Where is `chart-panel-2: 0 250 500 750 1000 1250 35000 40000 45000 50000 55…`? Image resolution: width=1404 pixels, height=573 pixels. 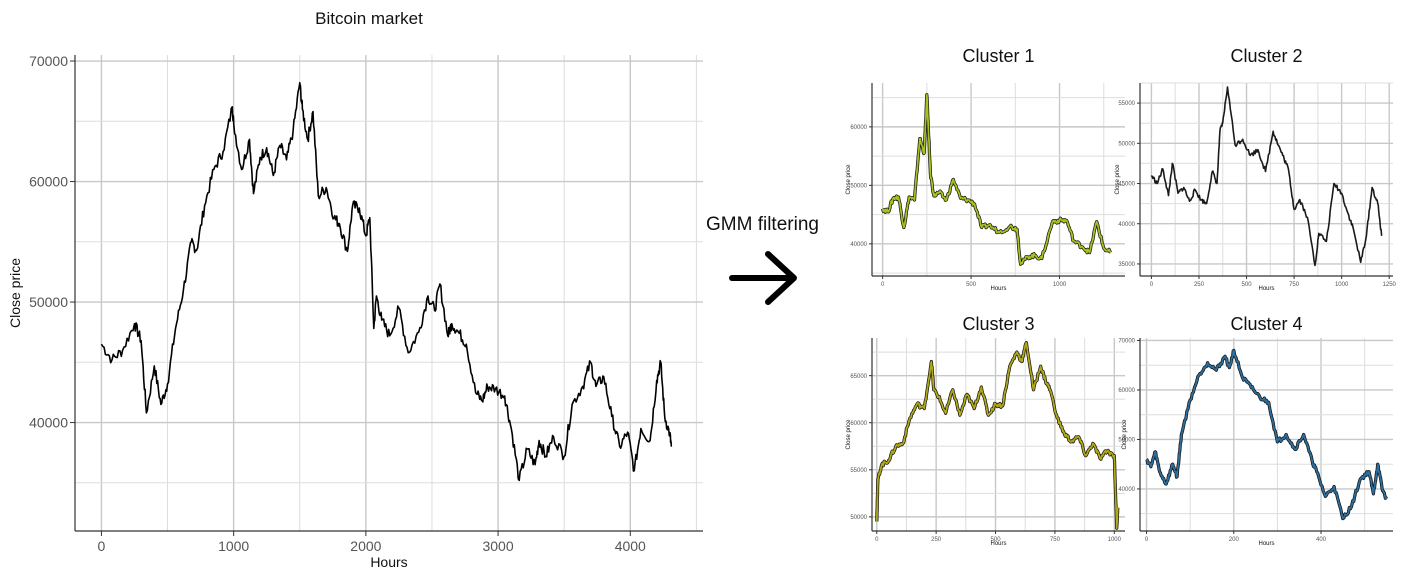 chart-panel-2: 0 250 500 750 1000 1250 35000 40000 45000 50000 55… is located at coordinates (1256, 169).